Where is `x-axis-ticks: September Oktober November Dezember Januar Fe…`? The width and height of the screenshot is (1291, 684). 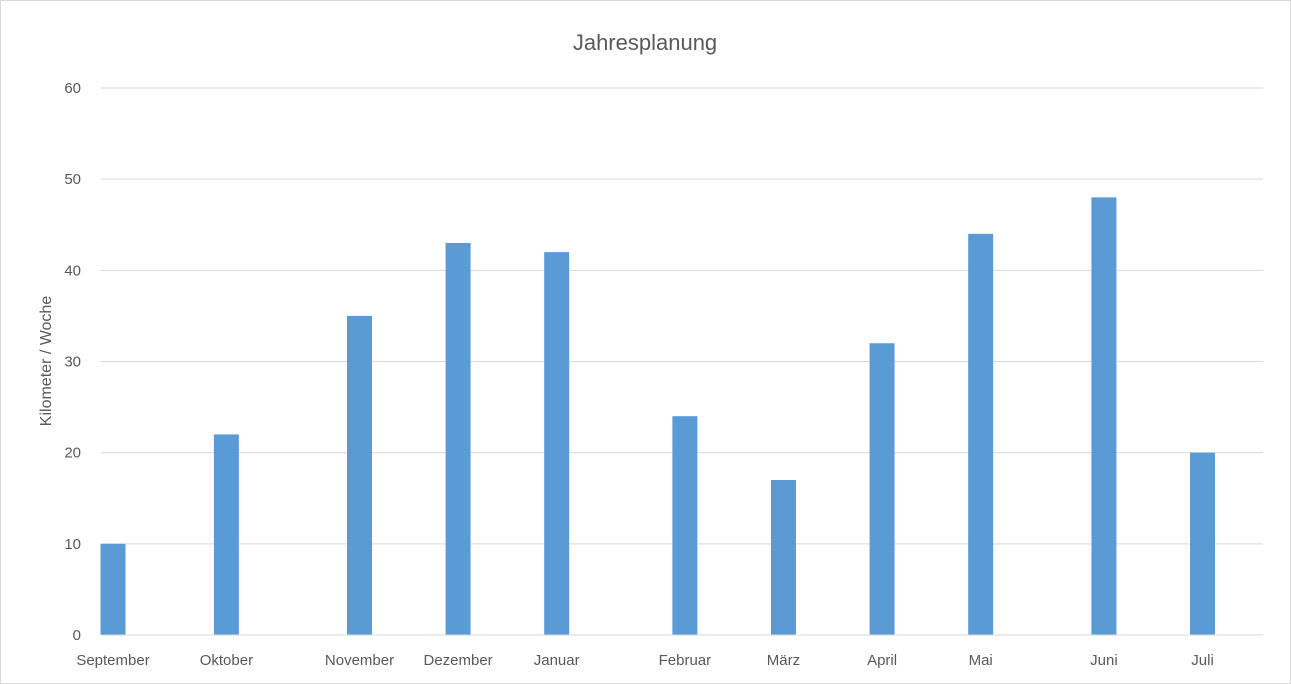 x-axis-ticks: September Oktober November Dezember Januar Fe… is located at coordinates (644, 660).